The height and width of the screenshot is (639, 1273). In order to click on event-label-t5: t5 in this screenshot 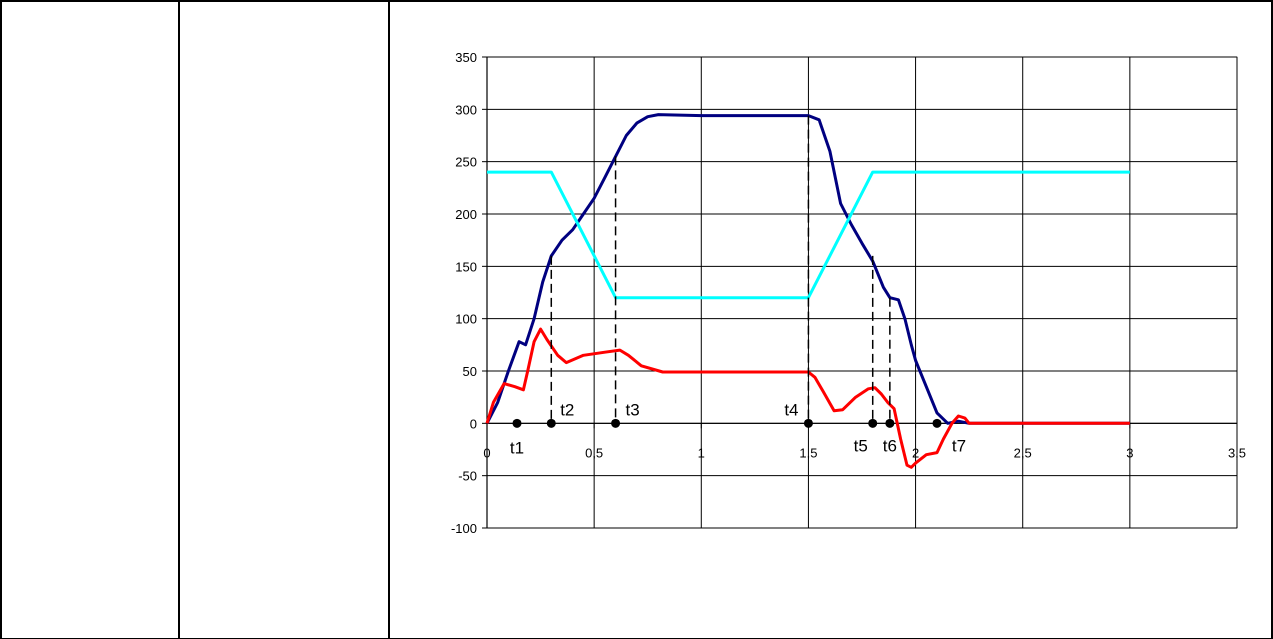, I will do `click(861, 445)`.